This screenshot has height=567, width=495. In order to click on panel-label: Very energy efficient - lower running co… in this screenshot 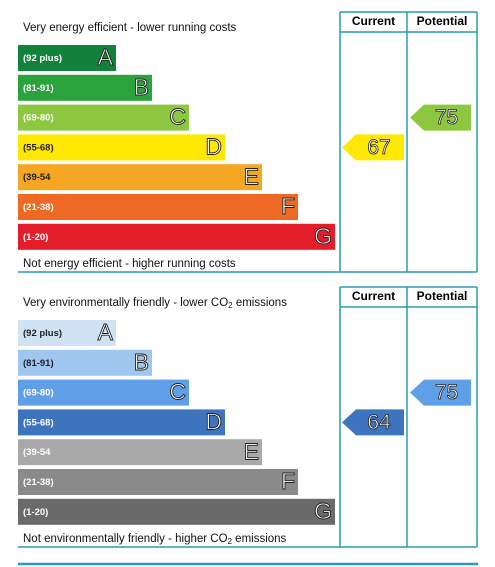, I will do `click(130, 28)`.